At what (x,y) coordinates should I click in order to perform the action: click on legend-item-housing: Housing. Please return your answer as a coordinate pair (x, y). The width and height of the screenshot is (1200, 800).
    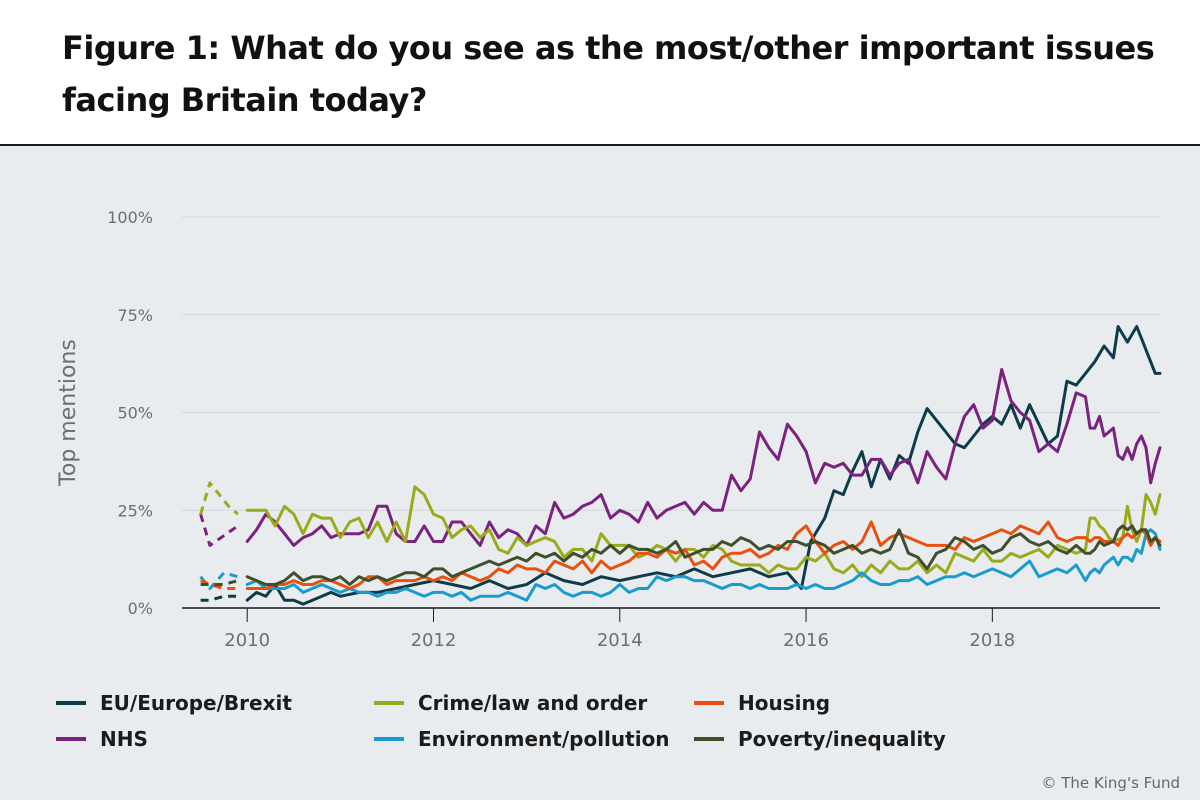
    Looking at the image, I should click on (762, 703).